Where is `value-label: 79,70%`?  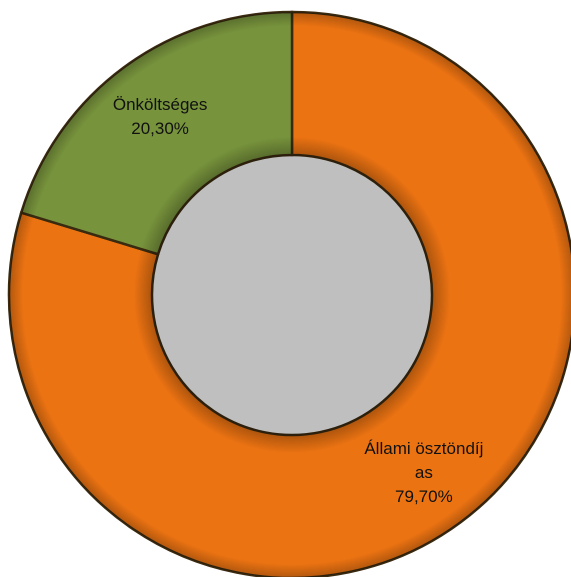
value-label: 79,70% is located at coordinates (424, 496).